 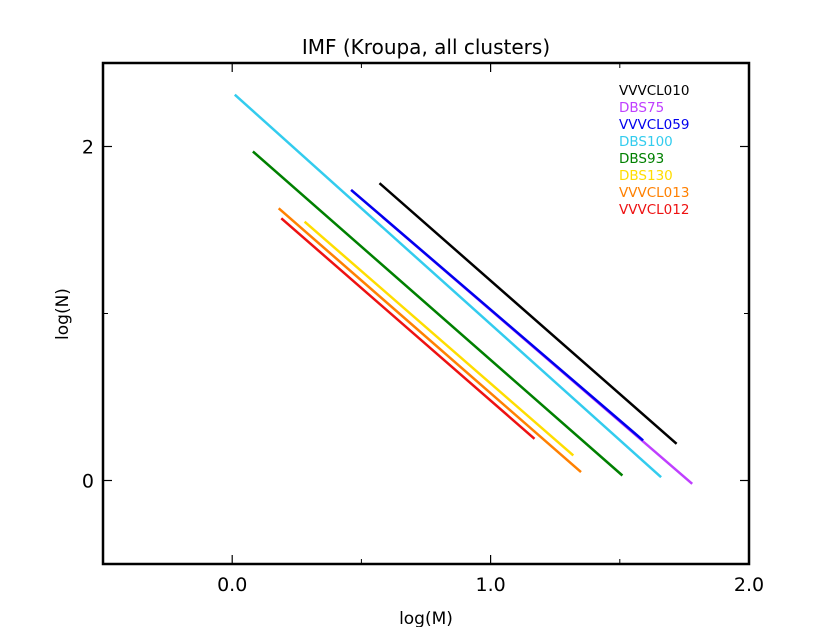 What do you see at coordinates (232, 585) in the screenshot?
I see `x-tick-label: 0.0` at bounding box center [232, 585].